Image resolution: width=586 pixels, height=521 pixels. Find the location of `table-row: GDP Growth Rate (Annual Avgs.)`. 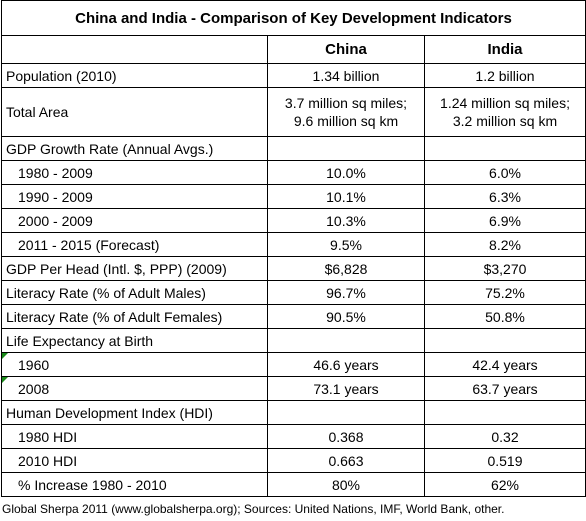

table-row: GDP Growth Rate (Annual Avgs.) is located at coordinates (293, 148).